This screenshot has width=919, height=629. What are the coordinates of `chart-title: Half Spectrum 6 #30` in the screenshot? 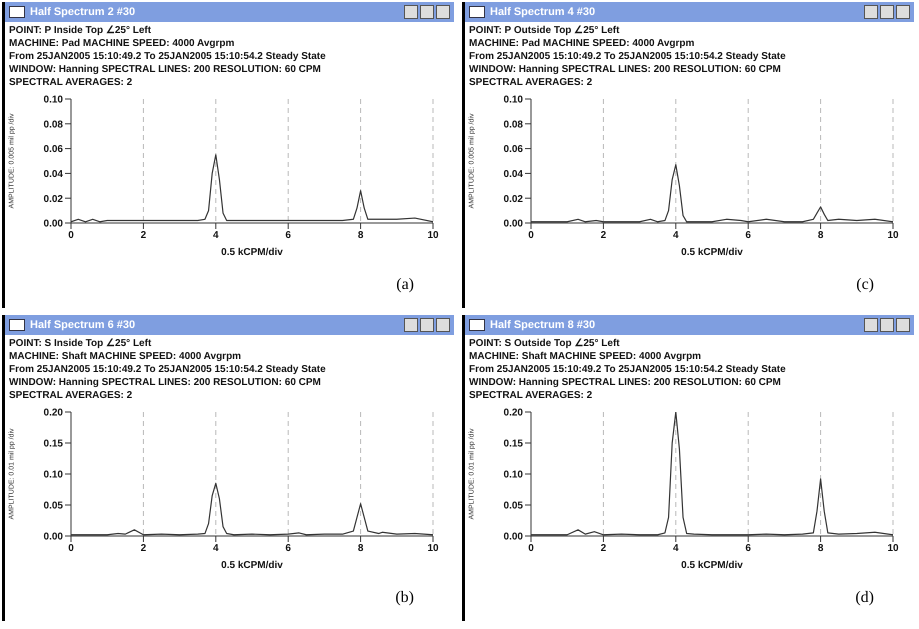 It's located at (83, 325).